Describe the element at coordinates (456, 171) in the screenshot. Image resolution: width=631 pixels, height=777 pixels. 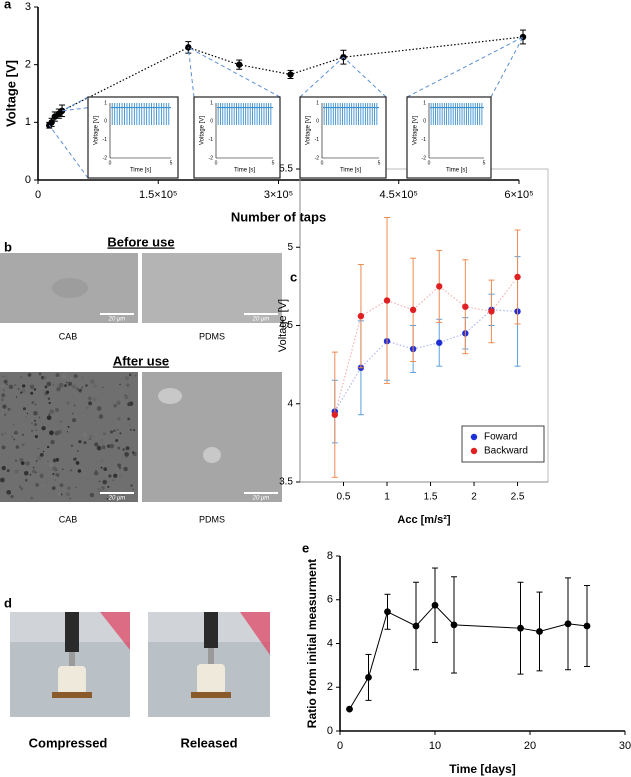
I see `inset-x-label: Time [s]` at that location.